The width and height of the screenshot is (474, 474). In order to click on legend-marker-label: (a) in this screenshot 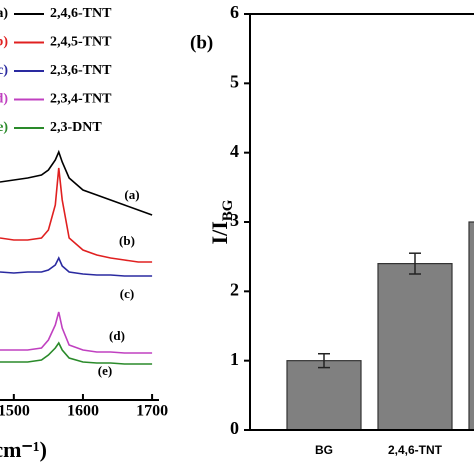, I will do `click(4, 13)`.